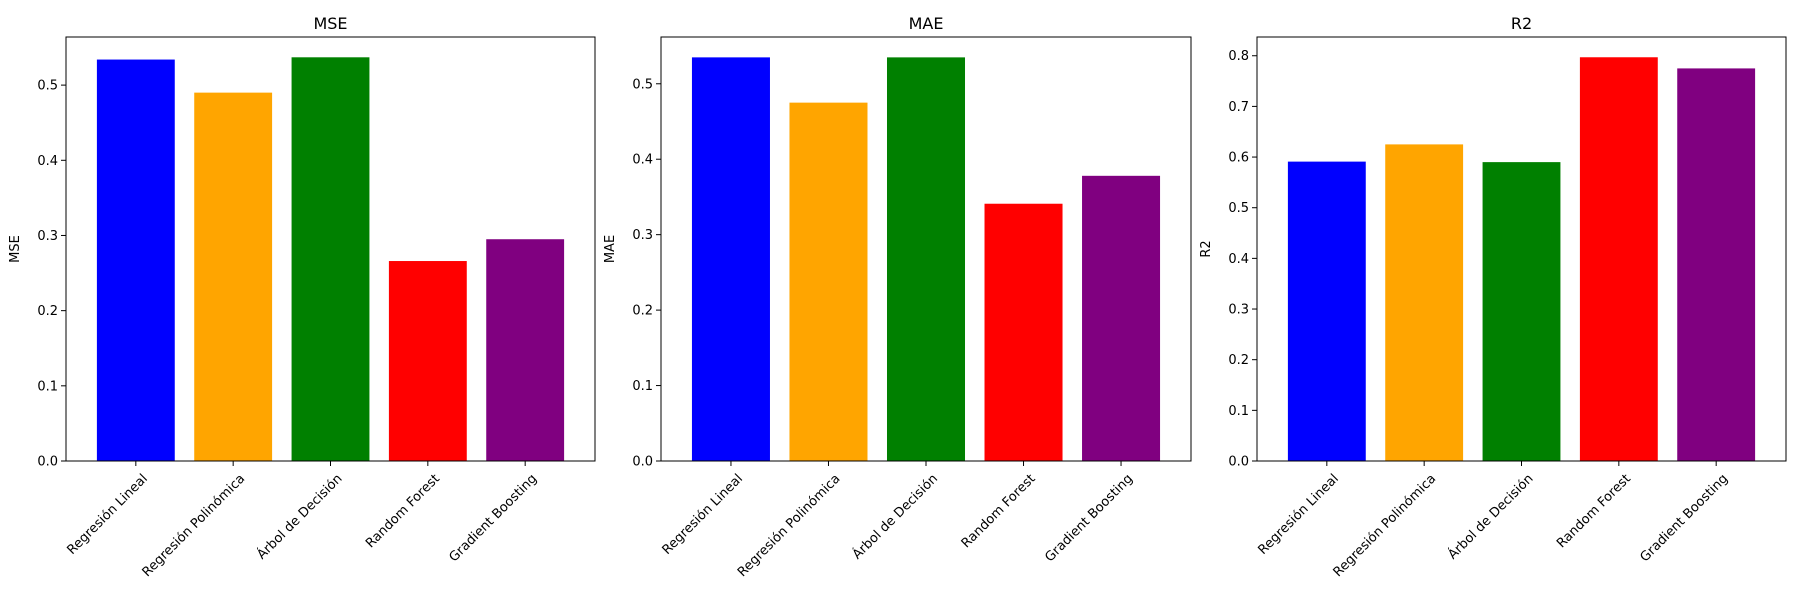 Image resolution: width=1800 pixels, height=600 pixels. Describe the element at coordinates (610, 249) in the screenshot. I see `y-axis-label: MAE` at that location.